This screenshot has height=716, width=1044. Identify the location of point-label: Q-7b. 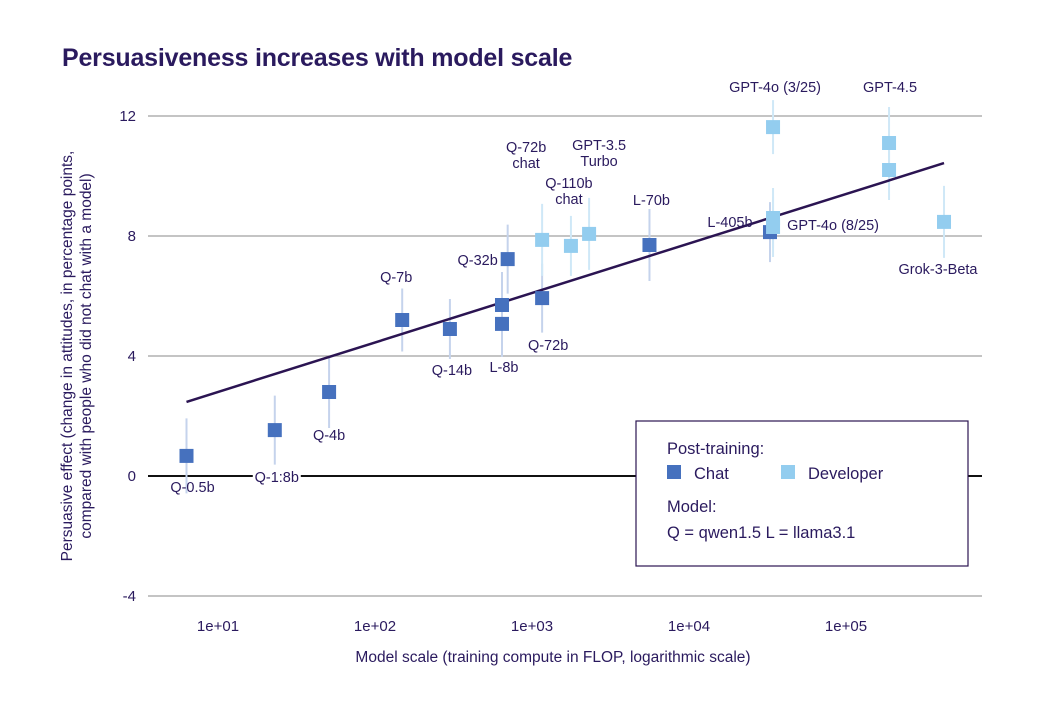
(396, 278).